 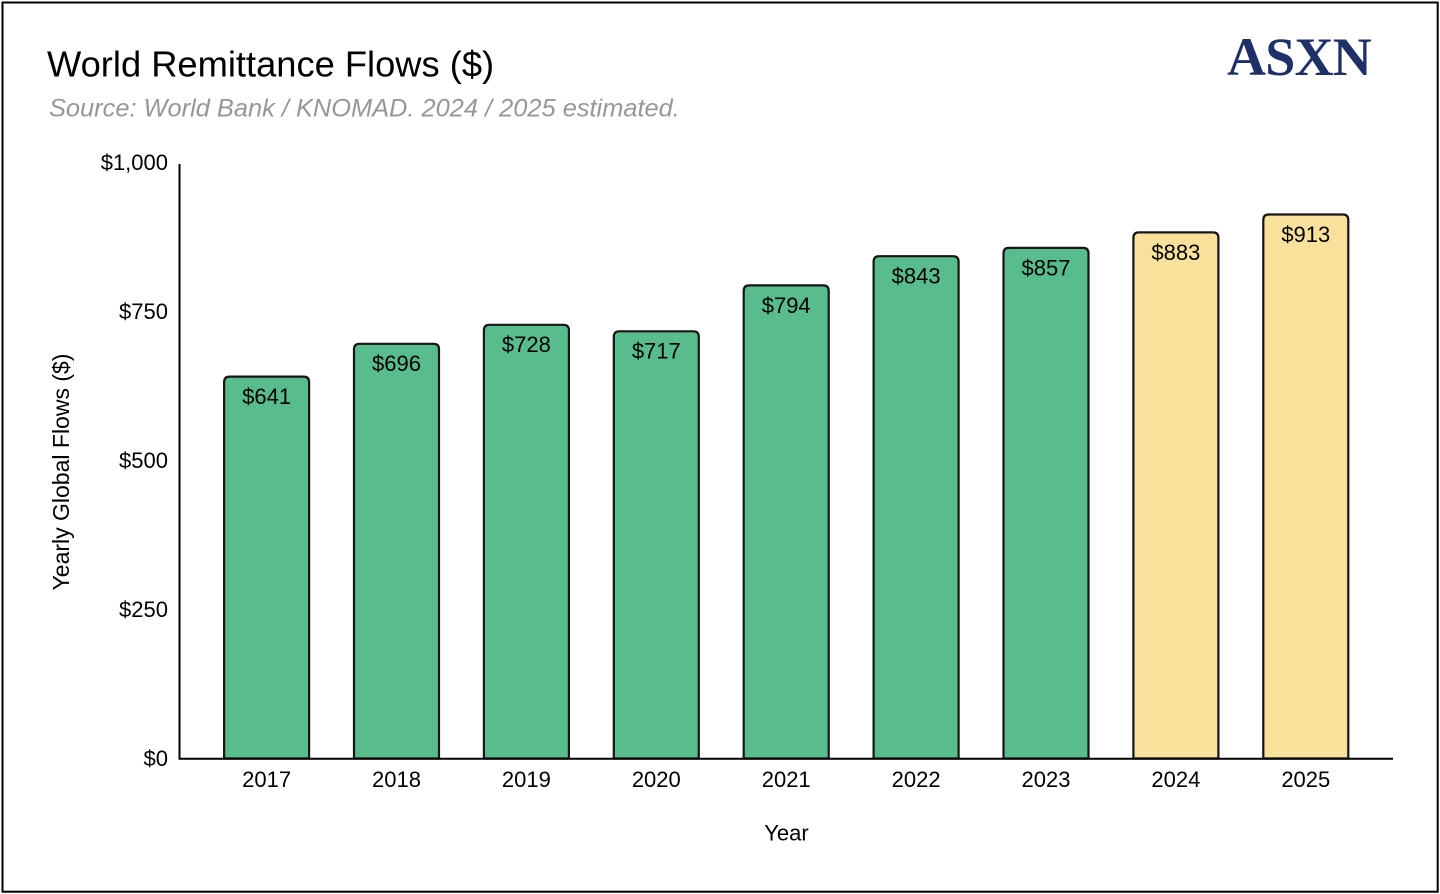 I want to click on svg-text: $857, so click(x=1046, y=267).